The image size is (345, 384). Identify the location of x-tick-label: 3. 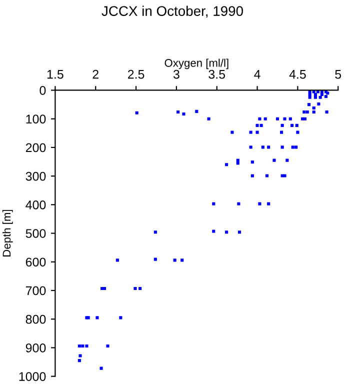
(176, 74).